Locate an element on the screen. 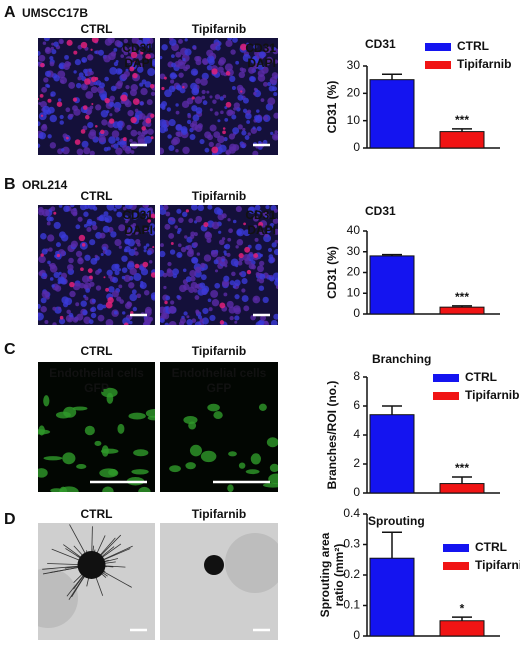 This screenshot has height=646, width=520. legend-label: Tipifarnib is located at coordinates (484, 64).